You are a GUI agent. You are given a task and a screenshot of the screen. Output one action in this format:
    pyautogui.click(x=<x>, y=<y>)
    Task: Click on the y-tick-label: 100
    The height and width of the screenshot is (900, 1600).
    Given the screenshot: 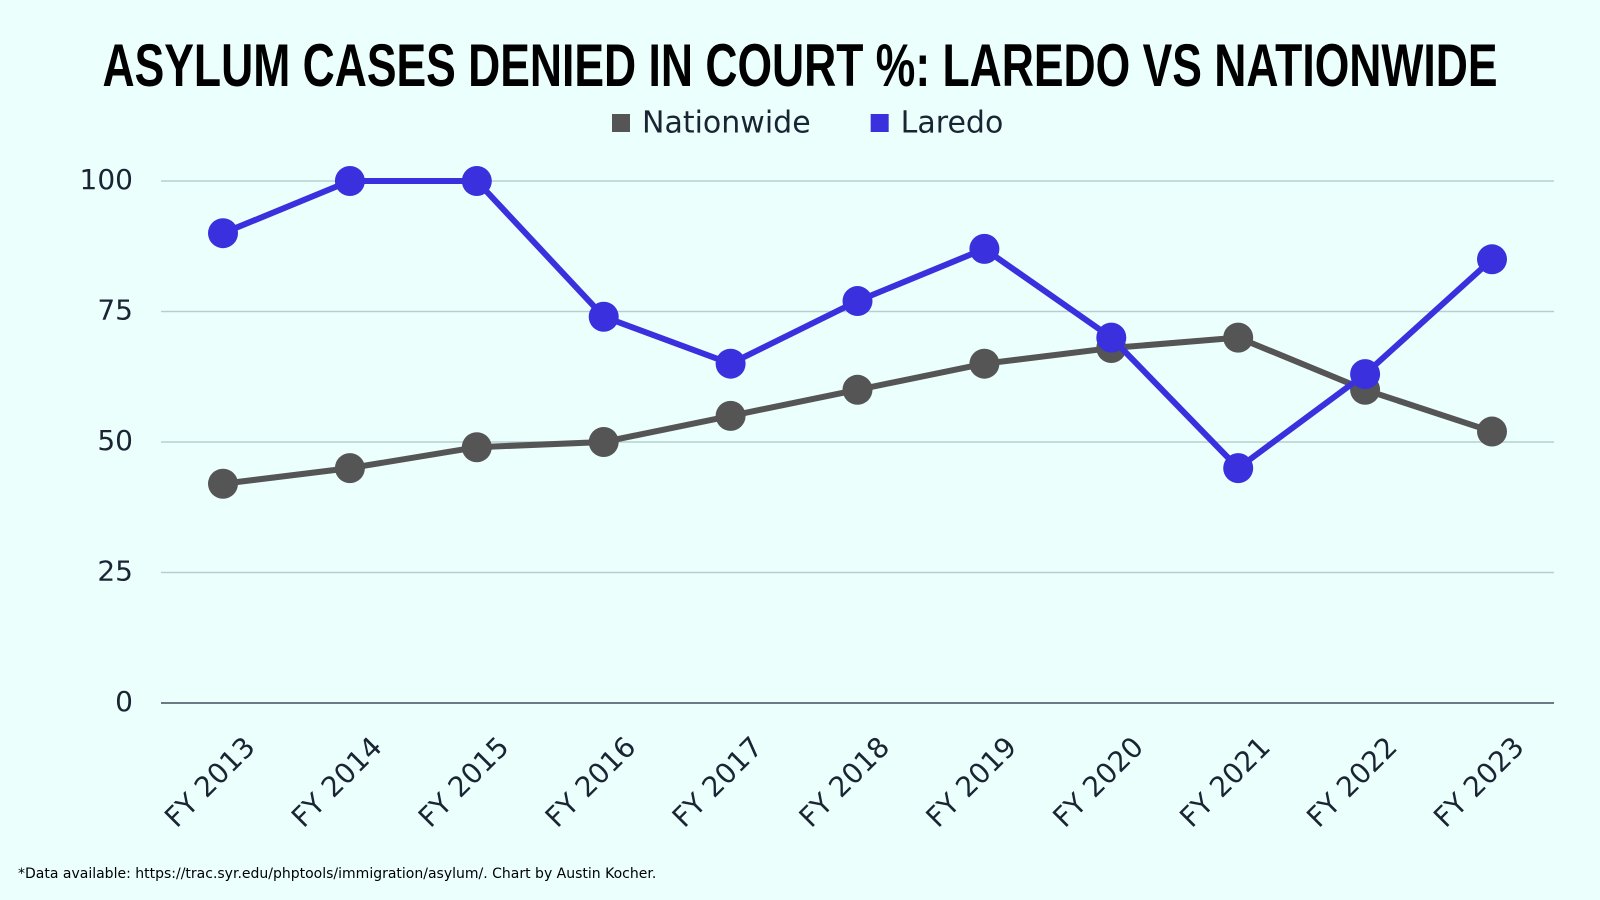 What is the action you would take?
    pyautogui.click(x=106, y=179)
    